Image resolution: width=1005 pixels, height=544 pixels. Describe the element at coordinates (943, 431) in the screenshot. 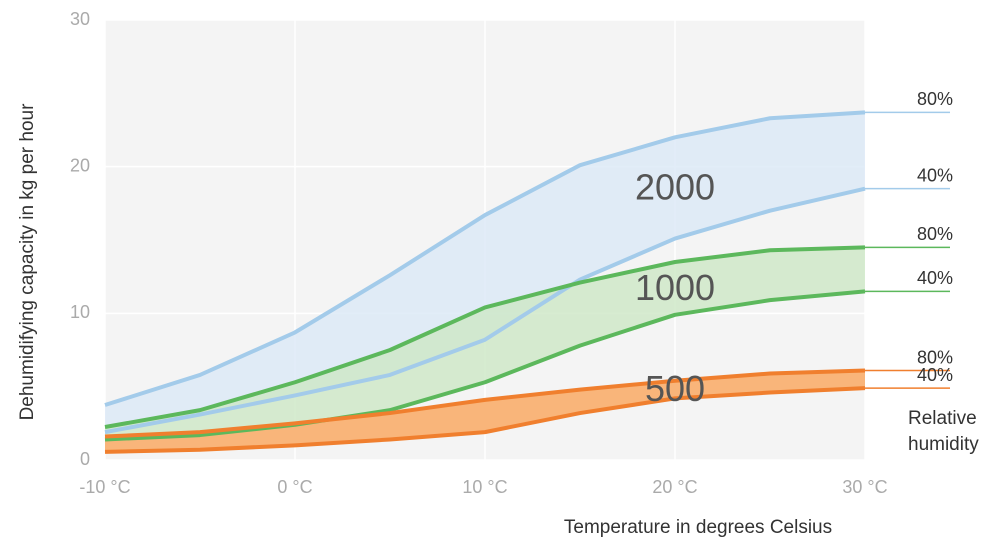

I see `legend-title: Relative humidity` at that location.